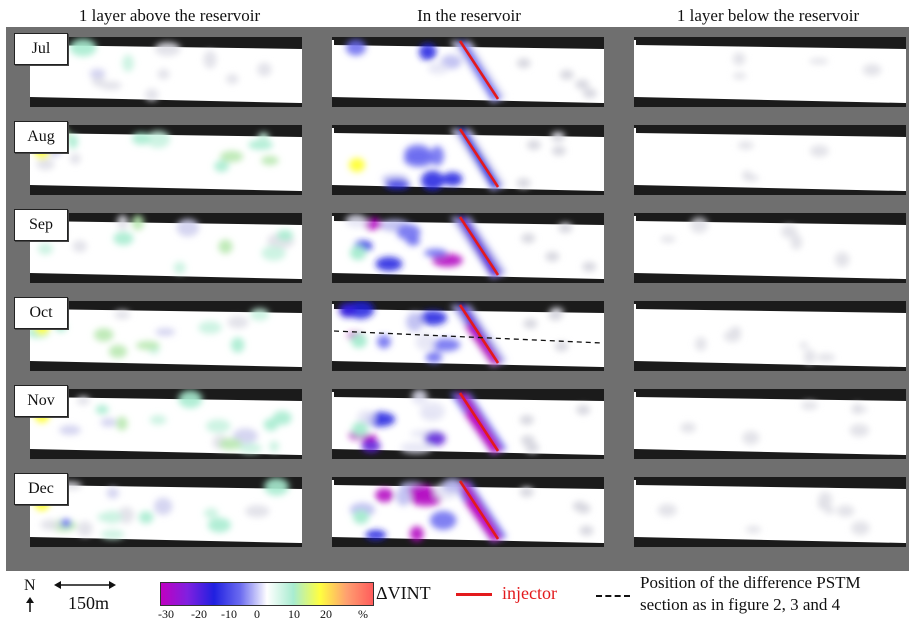 The width and height of the screenshot is (909, 622). I want to click on month-label-jul: Jul, so click(41, 49).